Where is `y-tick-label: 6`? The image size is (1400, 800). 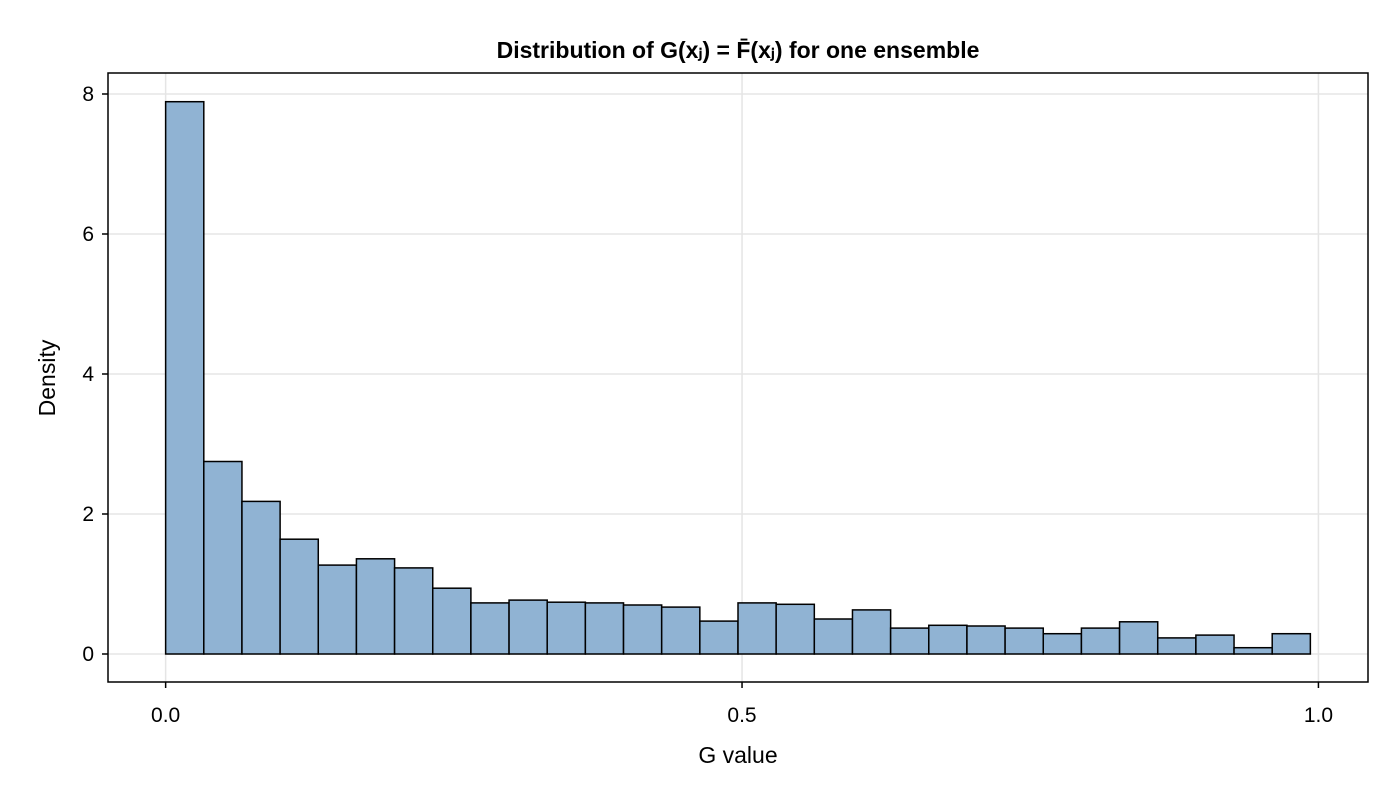
y-tick-label: 6 is located at coordinates (88, 234).